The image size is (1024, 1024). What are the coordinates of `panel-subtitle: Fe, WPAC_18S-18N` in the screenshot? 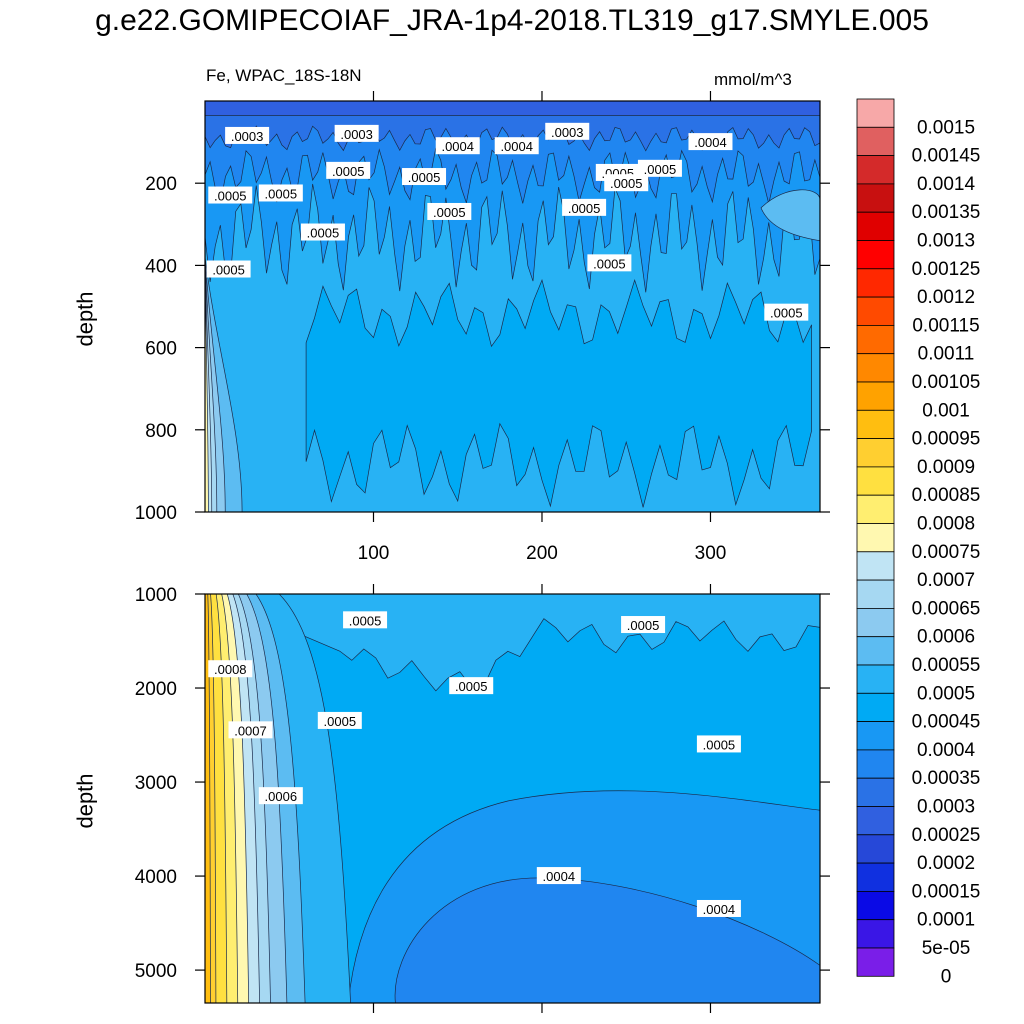 It's located at (284, 75).